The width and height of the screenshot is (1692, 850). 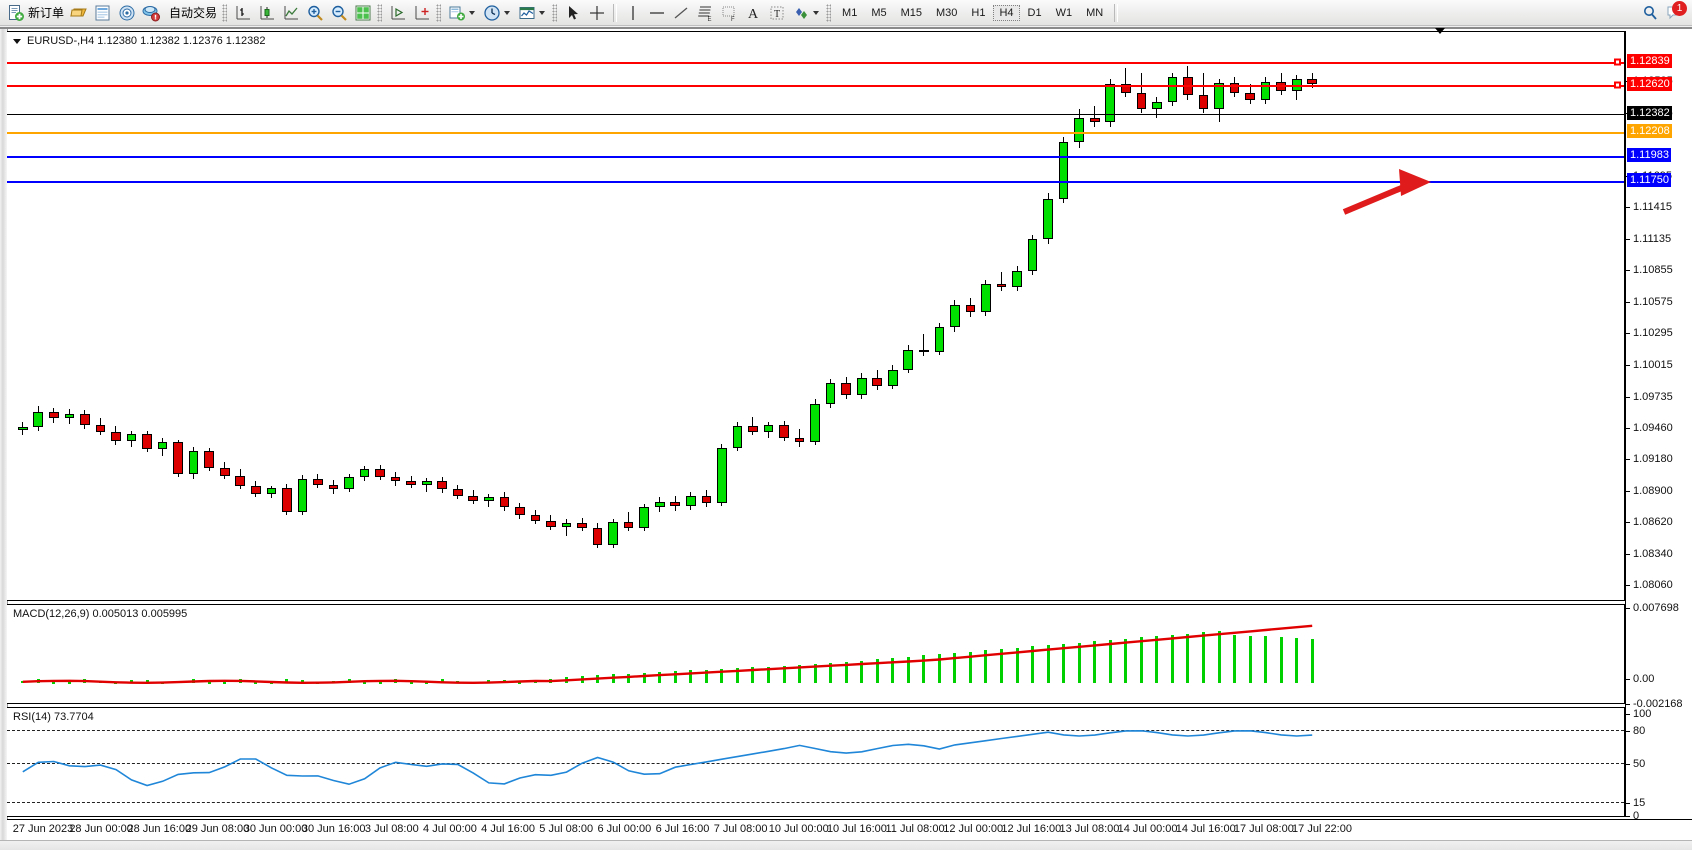 I want to click on new-order-icon, so click(x=16, y=13).